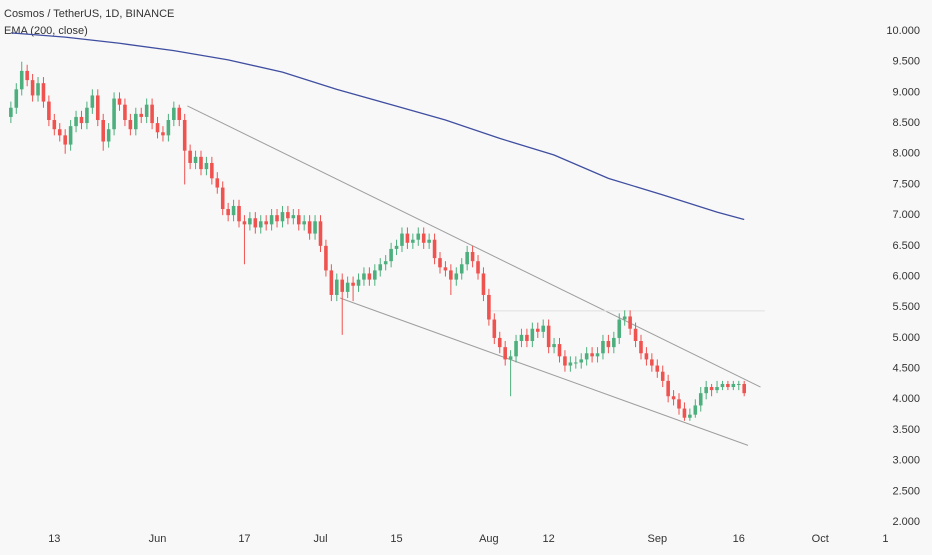 The image size is (932, 555). I want to click on y-tick-label: 3.500, so click(906, 430).